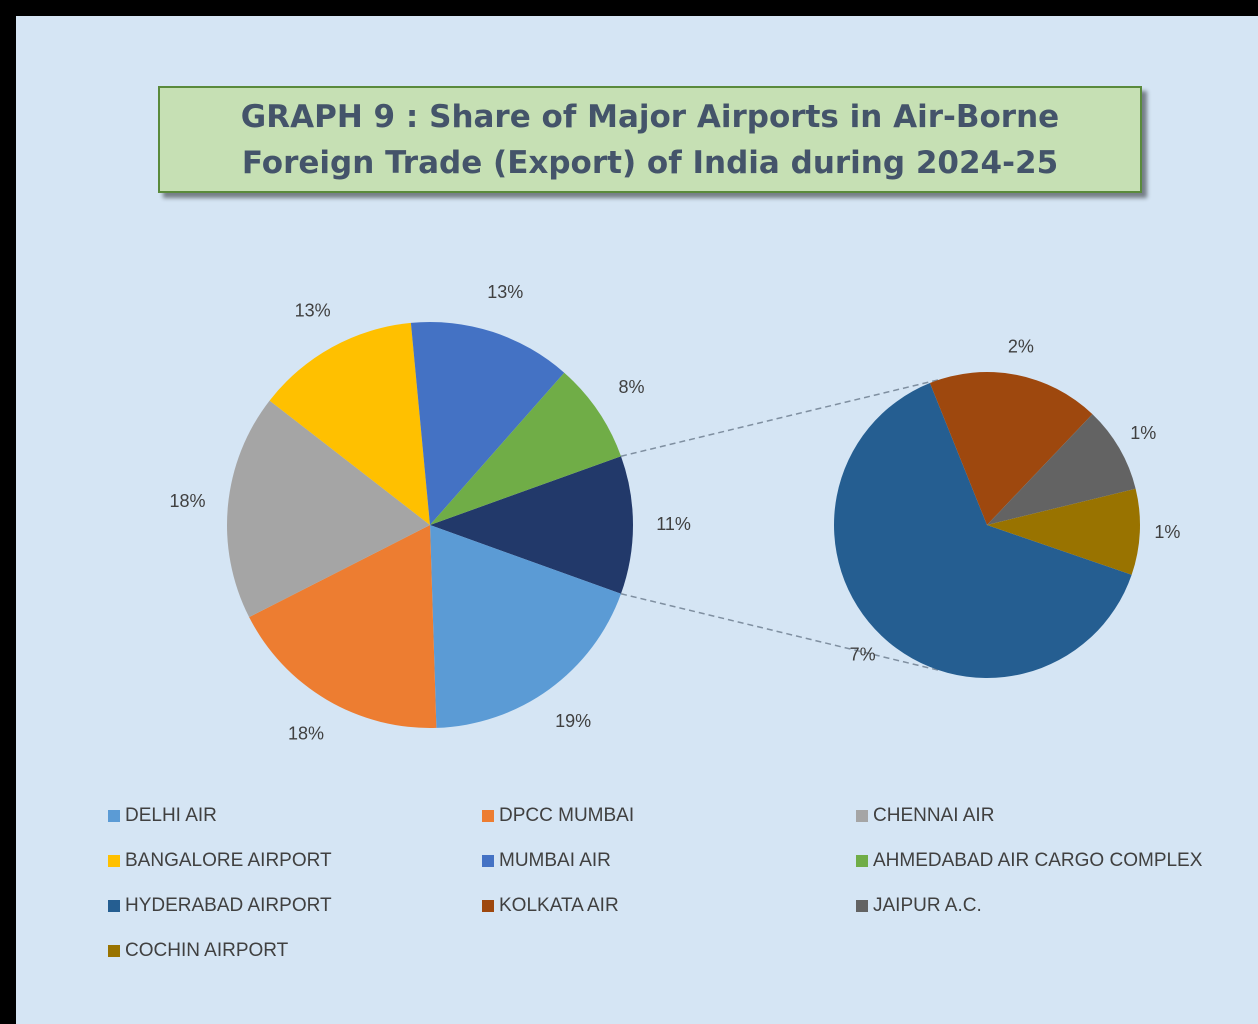 Image resolution: width=1258 pixels, height=1024 pixels. What do you see at coordinates (555, 860) in the screenshot?
I see `legend-label: MUMBAI AIR` at bounding box center [555, 860].